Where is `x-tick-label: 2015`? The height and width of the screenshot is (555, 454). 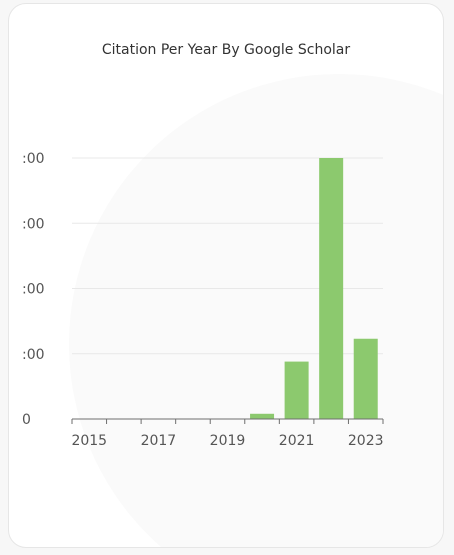
x-tick-label: 2015 is located at coordinates (89, 441).